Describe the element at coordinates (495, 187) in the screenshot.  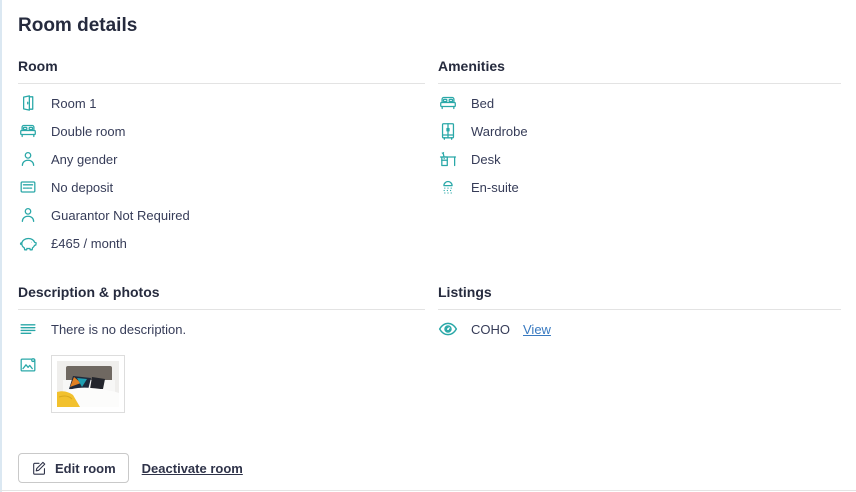
I see `amenity-label: En-suite` at that location.